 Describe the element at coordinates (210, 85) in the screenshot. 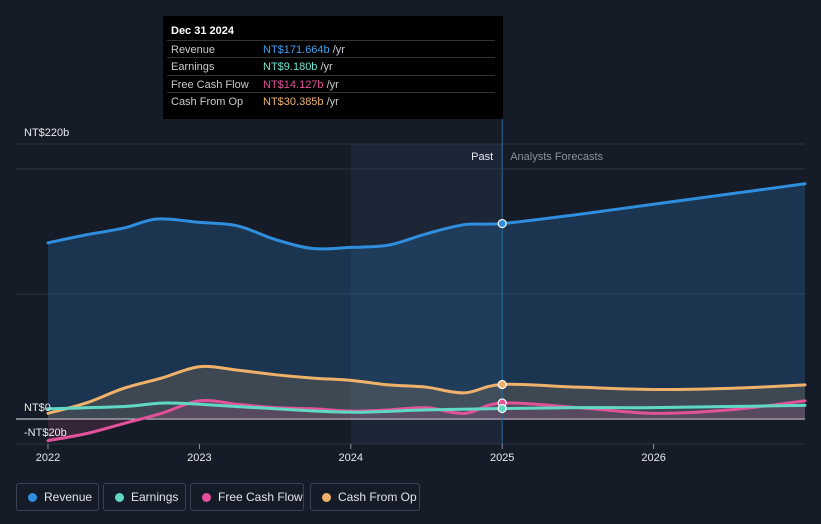

I see `tooltip-label: Free Cash Flow` at that location.